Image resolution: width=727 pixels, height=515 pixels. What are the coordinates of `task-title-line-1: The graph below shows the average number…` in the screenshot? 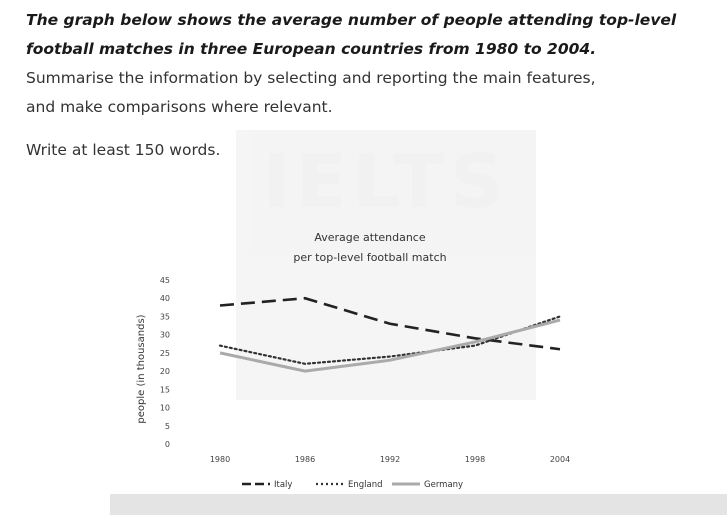 It's located at (351, 20).